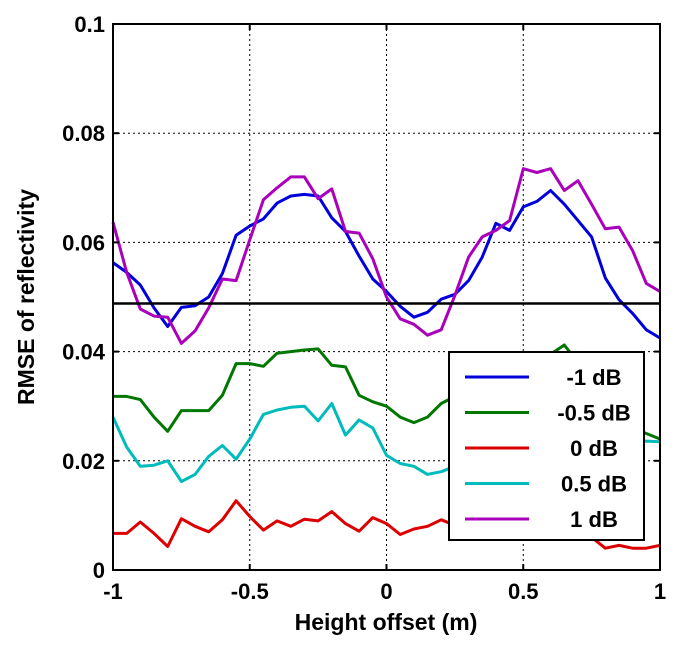 The image size is (684, 653). What do you see at coordinates (594, 484) in the screenshot?
I see `legend-label: 0.5 dB` at bounding box center [594, 484].